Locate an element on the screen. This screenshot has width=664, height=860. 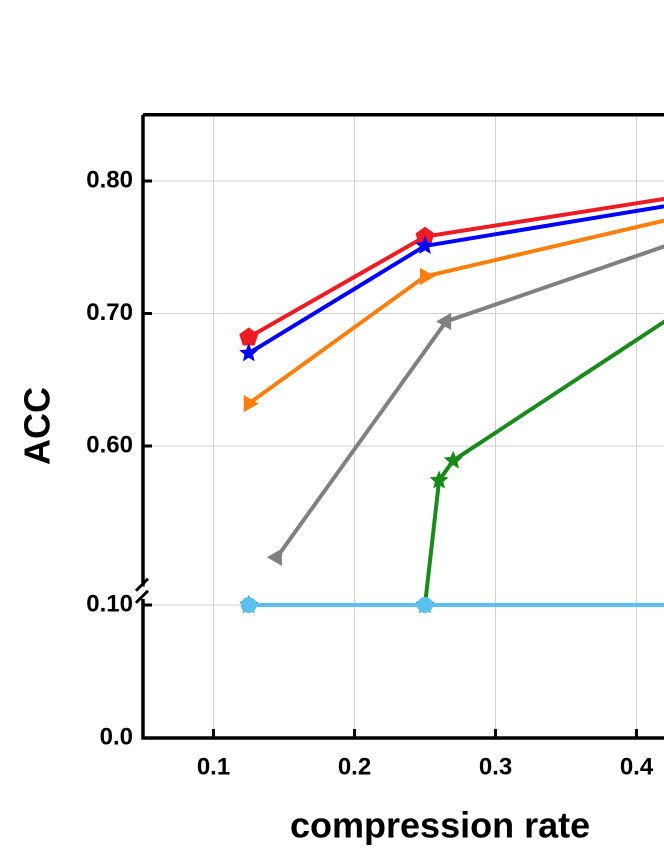
y-tick-label: 0.10 is located at coordinates (109, 603).